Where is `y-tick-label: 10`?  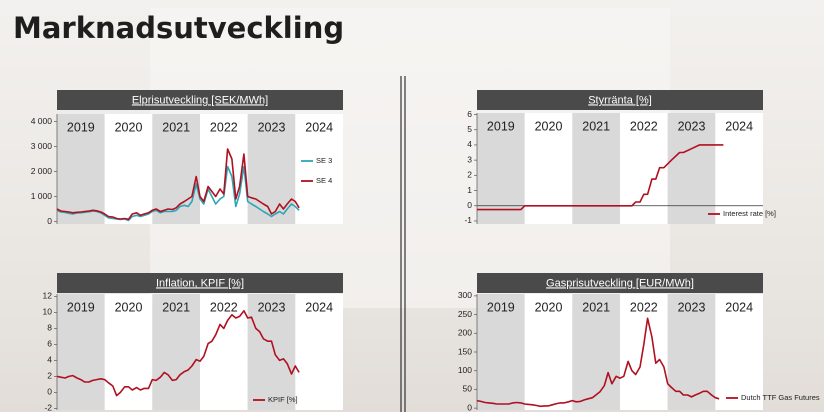
y-tick-label: 10 is located at coordinates (48, 312).